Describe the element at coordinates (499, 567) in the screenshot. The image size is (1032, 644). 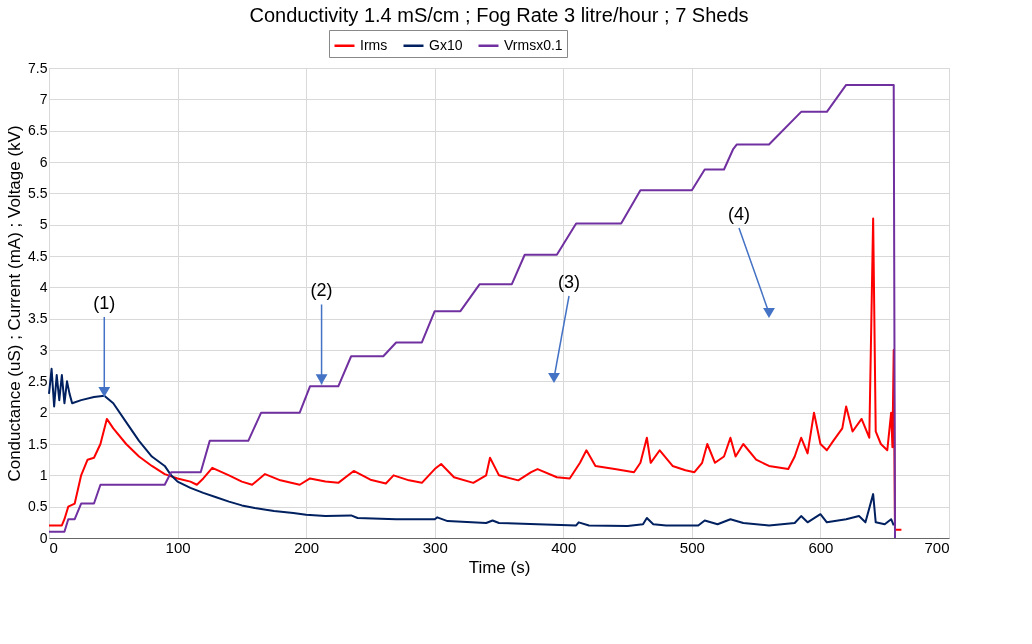
I see `x-axis-title: Time (s)` at that location.